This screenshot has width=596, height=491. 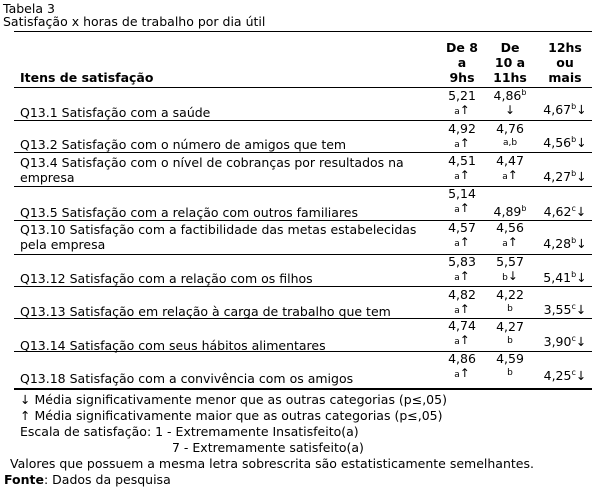 What do you see at coordinates (565, 143) in the screenshot?
I see `cell-12h-plus: 4,56b↓` at bounding box center [565, 143].